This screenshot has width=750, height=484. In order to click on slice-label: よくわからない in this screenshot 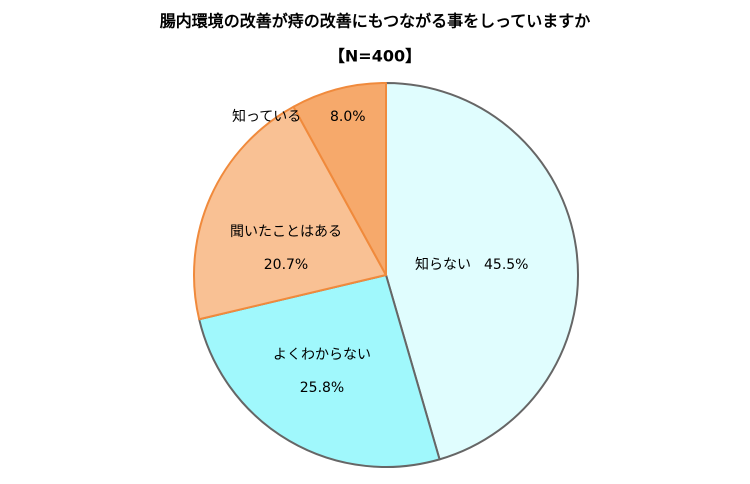, I will do `click(322, 355)`.